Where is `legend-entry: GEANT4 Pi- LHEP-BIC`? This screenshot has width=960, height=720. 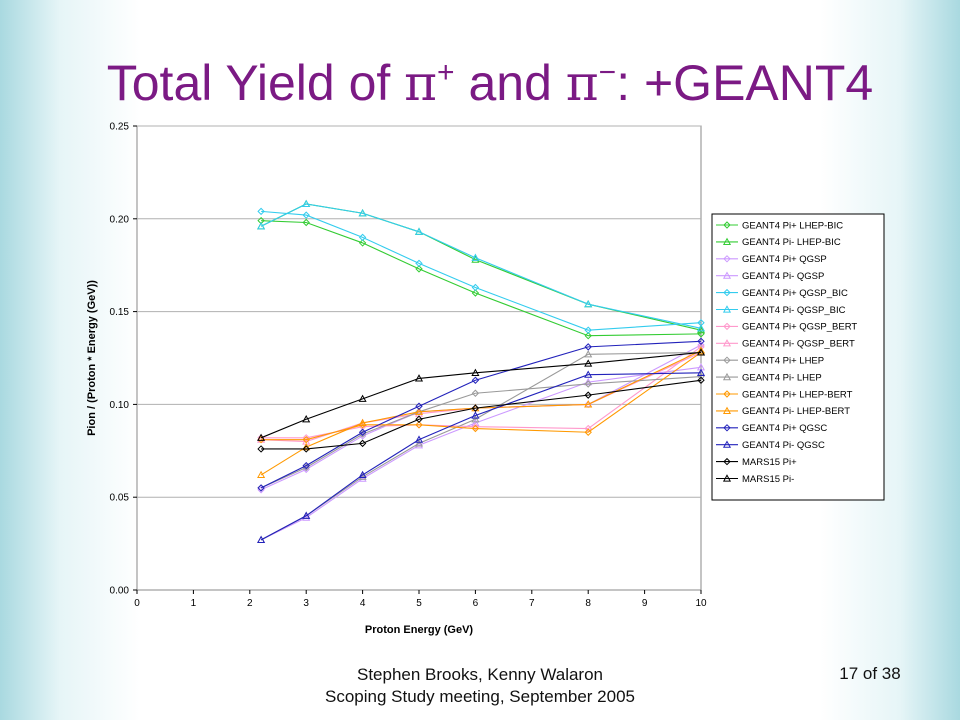 legend-entry: GEANT4 Pi- LHEP-BIC is located at coordinates (778, 242).